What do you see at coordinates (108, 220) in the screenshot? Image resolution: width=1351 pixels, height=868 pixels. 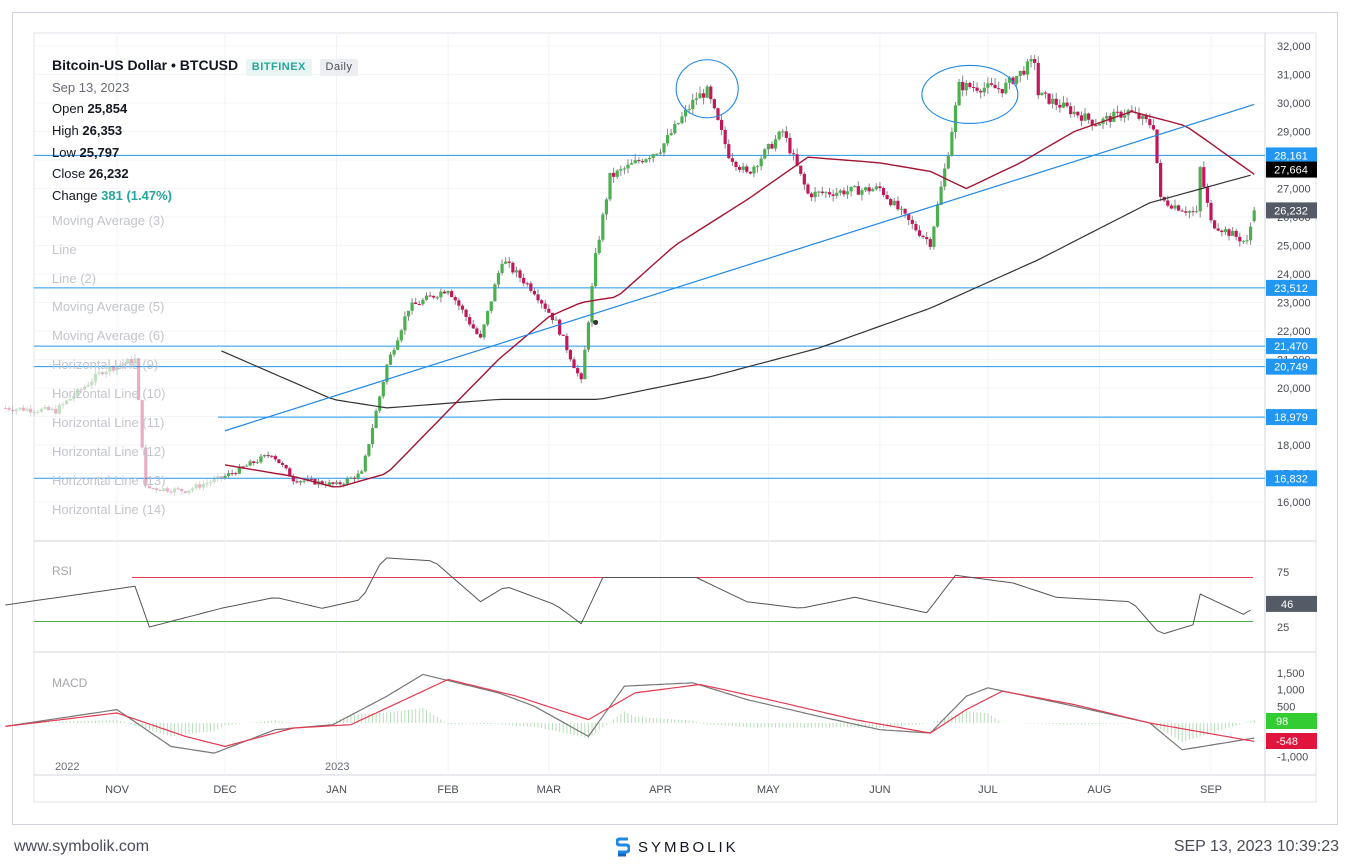 I see `study-item: Moving Average (3)` at bounding box center [108, 220].